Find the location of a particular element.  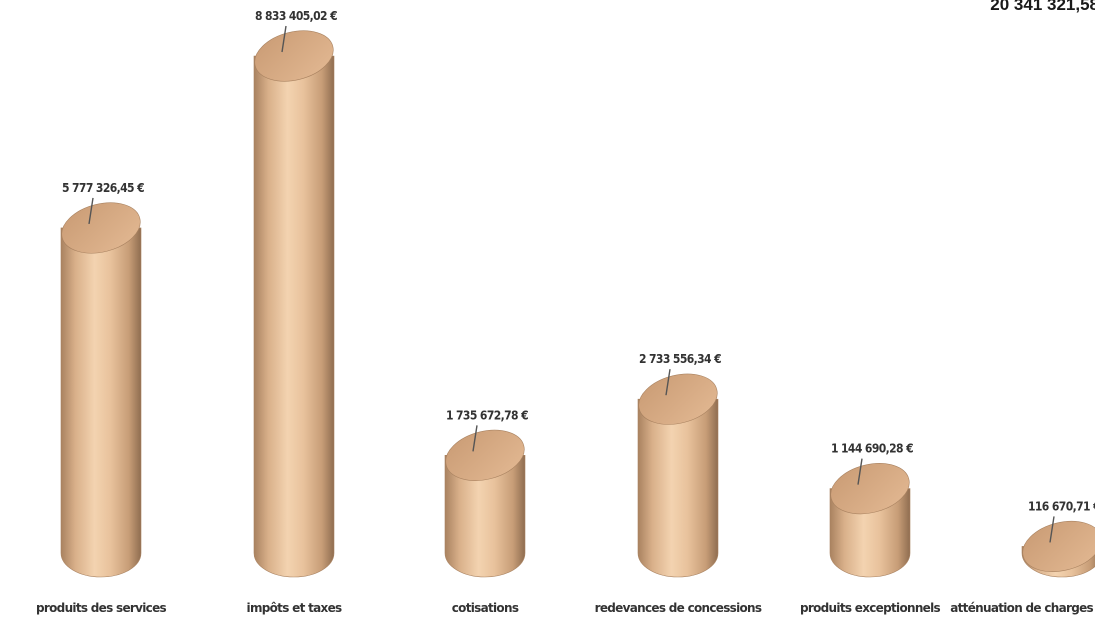

bar-cylinder: 2 733 556,34 € is located at coordinates (679, 465).